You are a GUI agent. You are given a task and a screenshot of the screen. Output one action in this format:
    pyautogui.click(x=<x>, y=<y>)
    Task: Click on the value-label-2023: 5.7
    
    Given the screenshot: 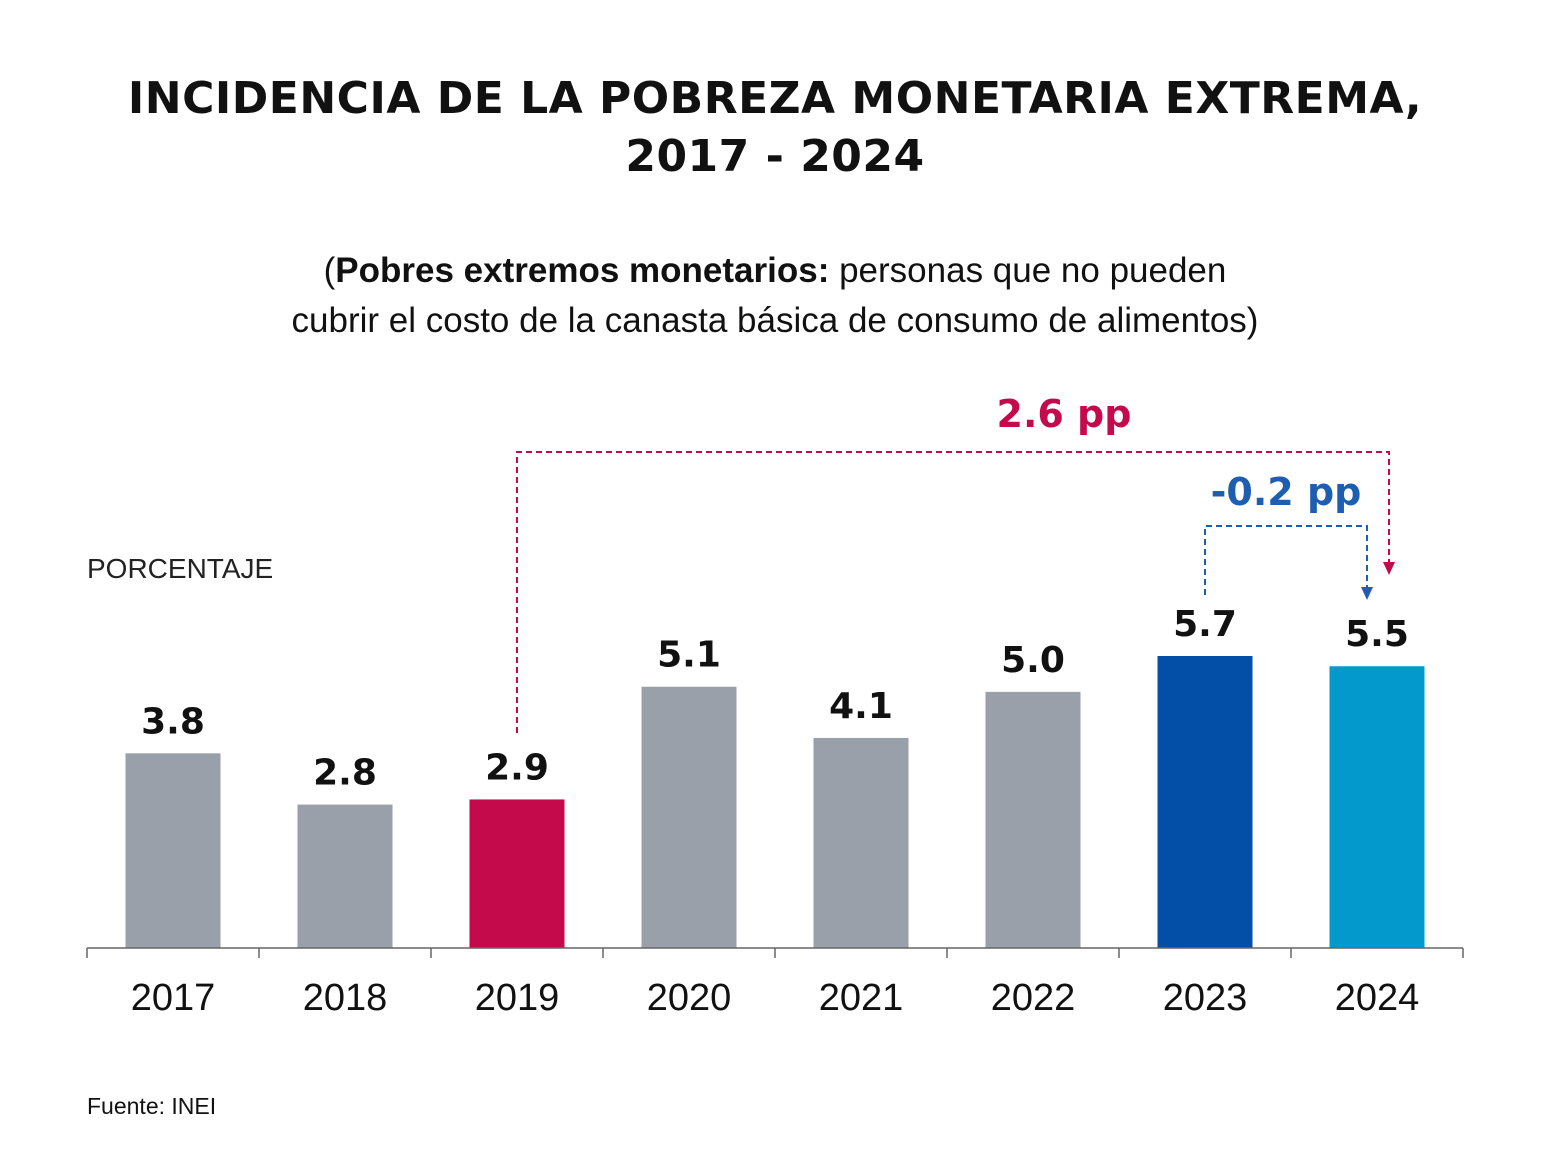 What is the action you would take?
    pyautogui.click(x=1205, y=624)
    